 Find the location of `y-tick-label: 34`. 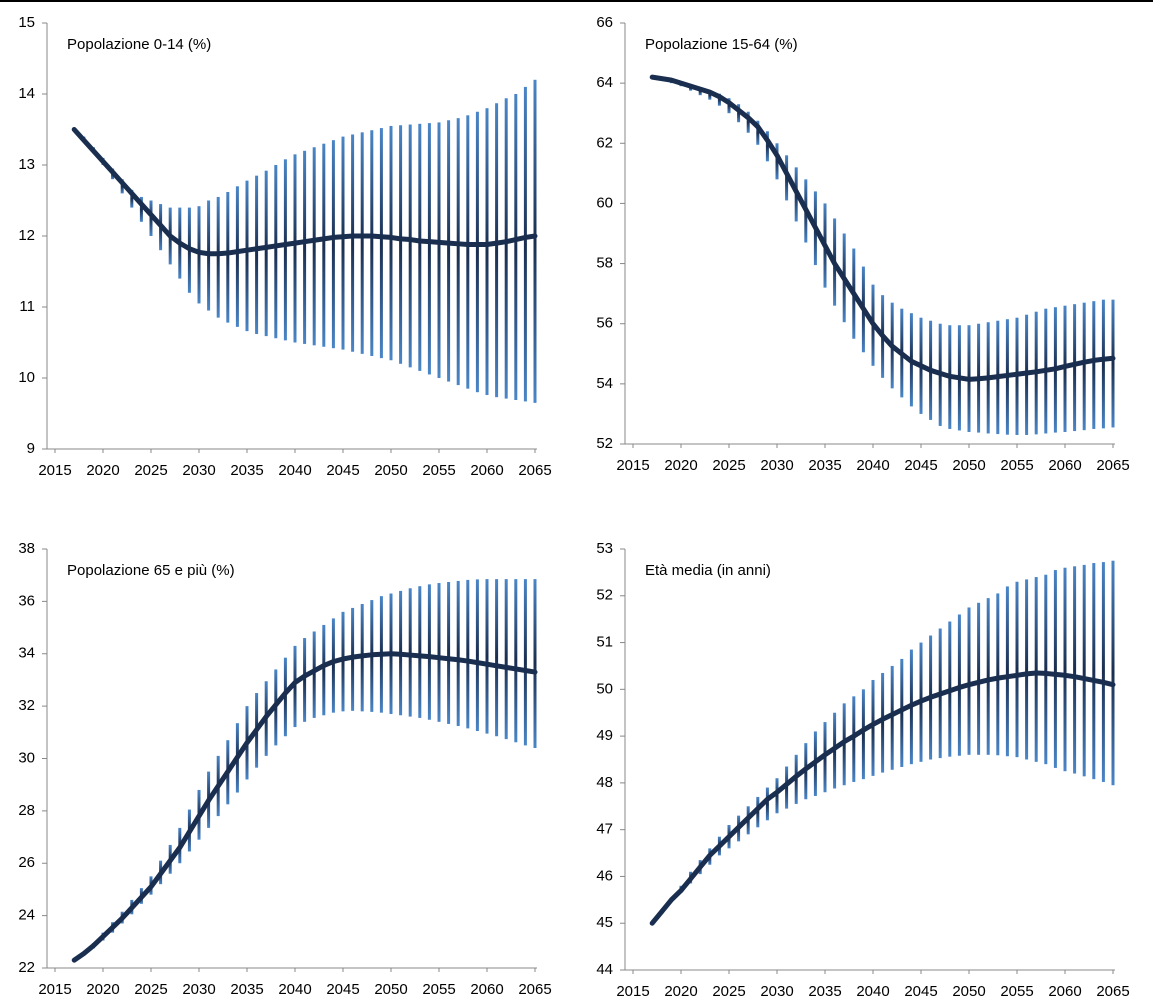

y-tick-label: 34 is located at coordinates (26, 653).